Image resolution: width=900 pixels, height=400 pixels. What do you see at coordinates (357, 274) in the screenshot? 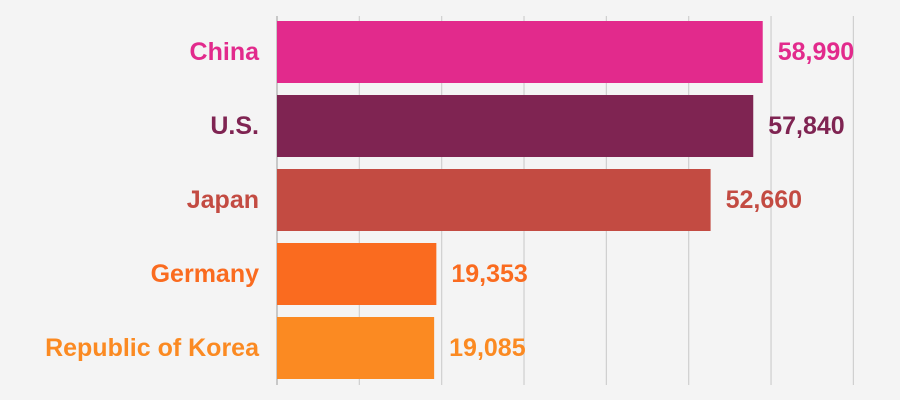
I see `bar-germany` at bounding box center [357, 274].